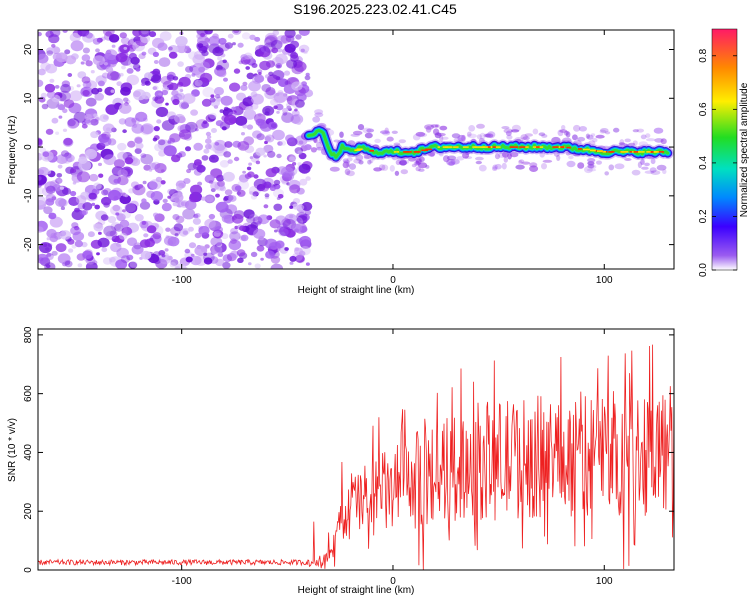 The image size is (750, 600). I want to click on spectrogram-x-tick-label: 0, so click(393, 280).